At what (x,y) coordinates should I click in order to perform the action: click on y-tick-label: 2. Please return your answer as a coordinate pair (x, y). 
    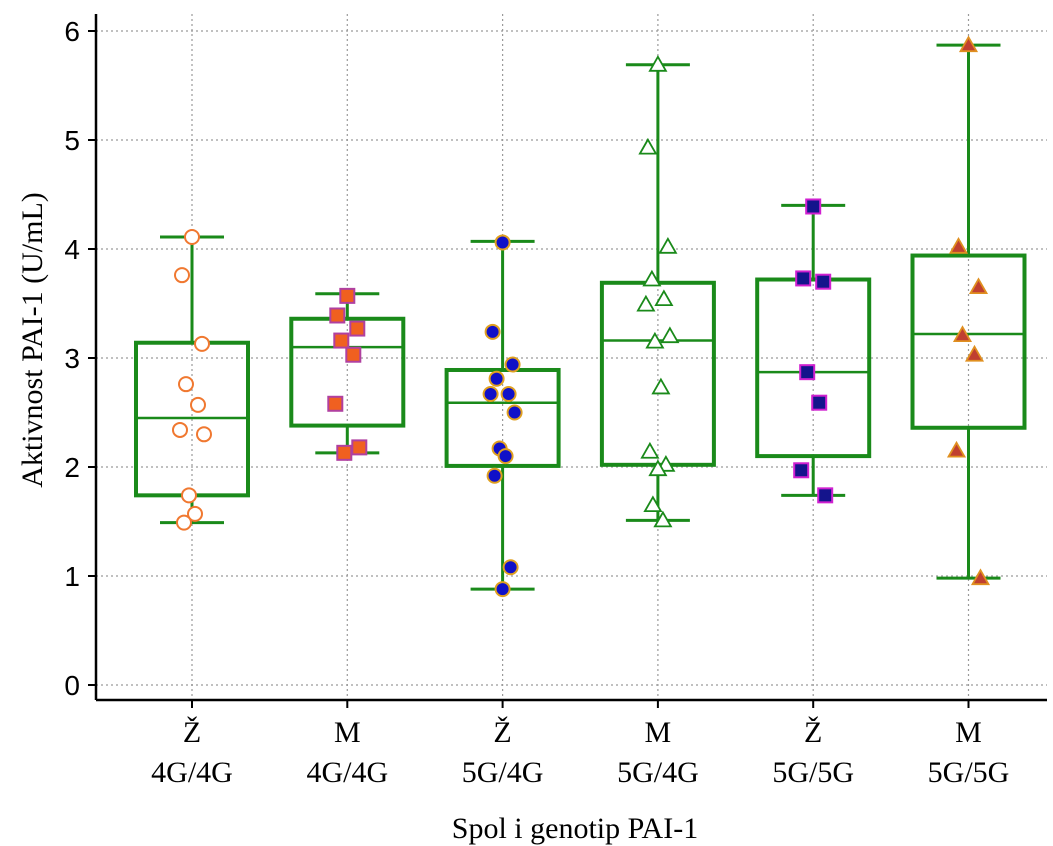
    Looking at the image, I should click on (72, 467).